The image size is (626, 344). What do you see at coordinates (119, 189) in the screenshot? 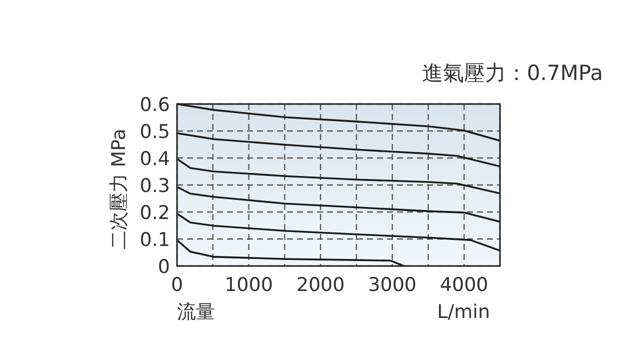
I see `y-axis-title: 二次壓力 MPa` at bounding box center [119, 189].